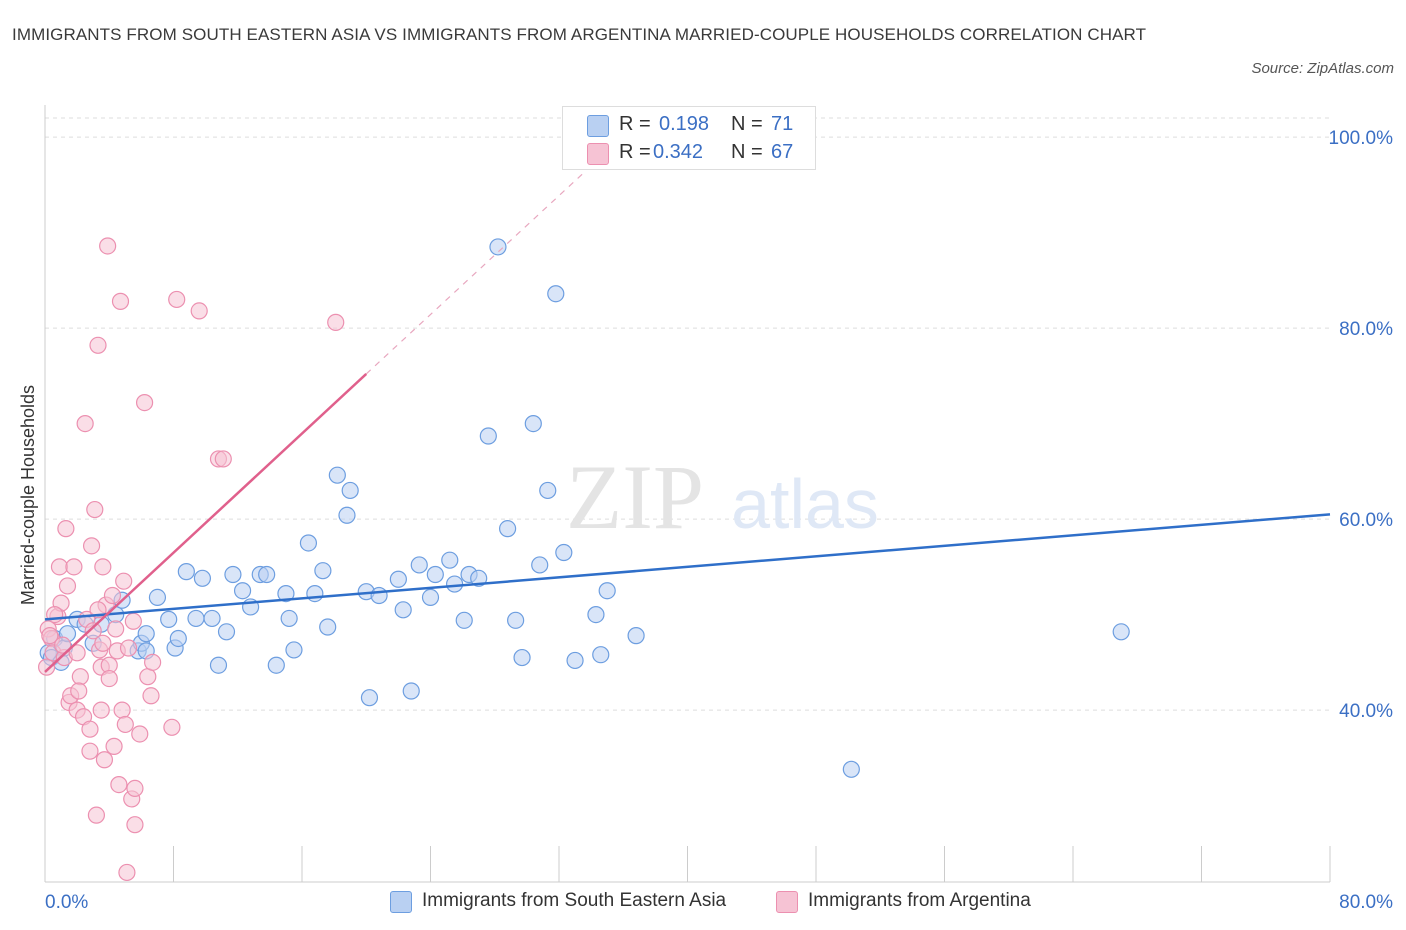 Image resolution: width=1406 pixels, height=930 pixels. I want to click on y-tick-label: 100.0%, so click(1361, 138).